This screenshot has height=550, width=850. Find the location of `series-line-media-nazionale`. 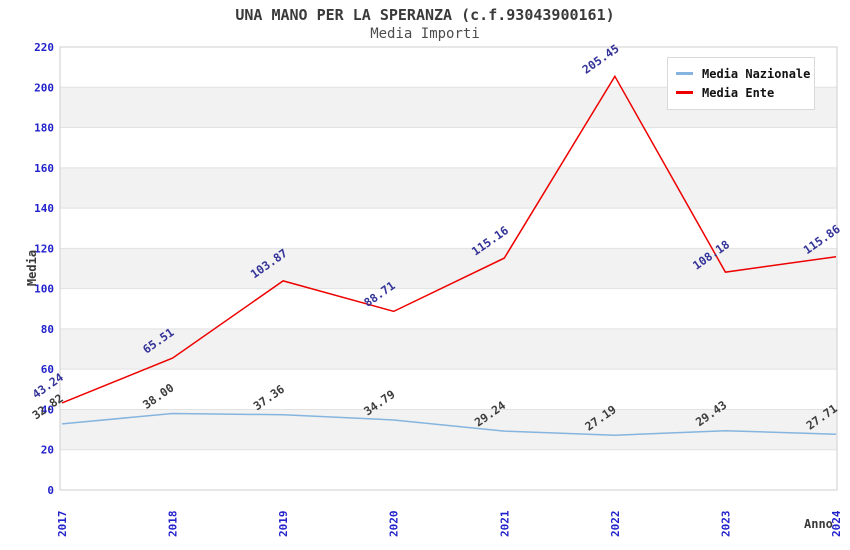

series-line-media-nazionale is located at coordinates (449, 424).